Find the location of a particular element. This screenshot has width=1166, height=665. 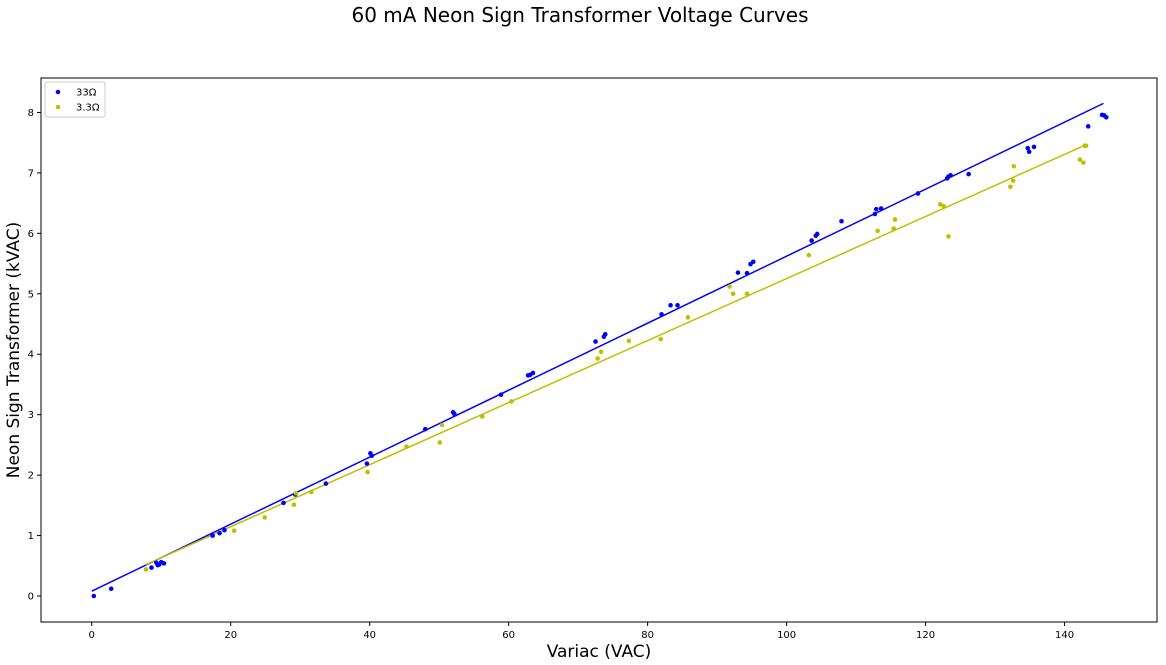

x-tick-label: 80 is located at coordinates (647, 635).